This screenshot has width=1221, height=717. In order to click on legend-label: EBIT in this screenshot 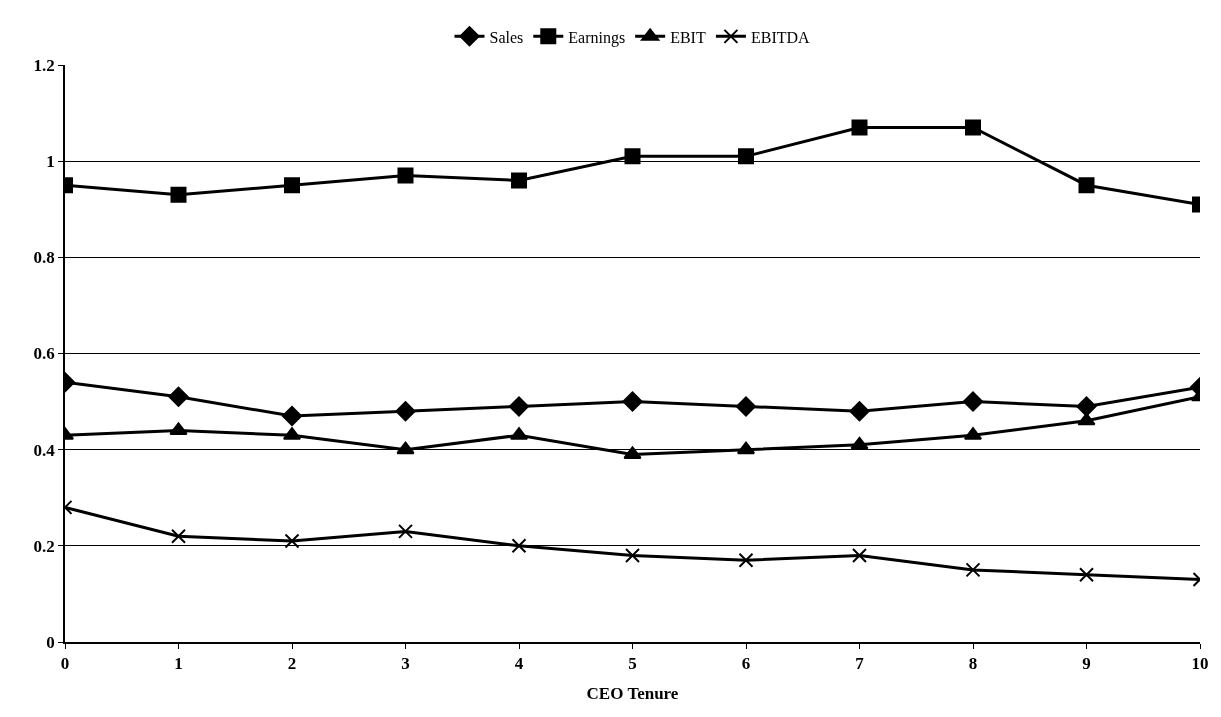, I will do `click(688, 37)`.